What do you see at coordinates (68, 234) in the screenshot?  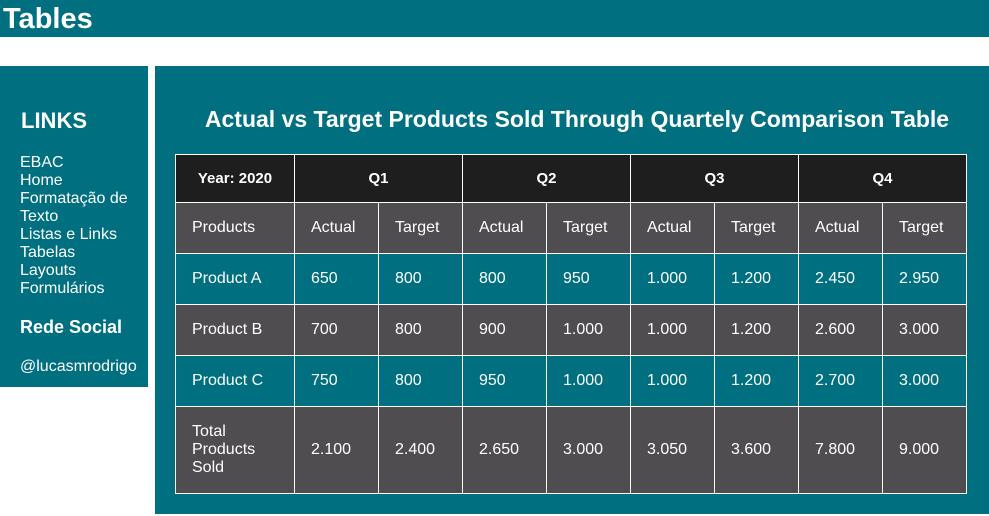 I see `link-listas-e-links: Listas e Links` at bounding box center [68, 234].